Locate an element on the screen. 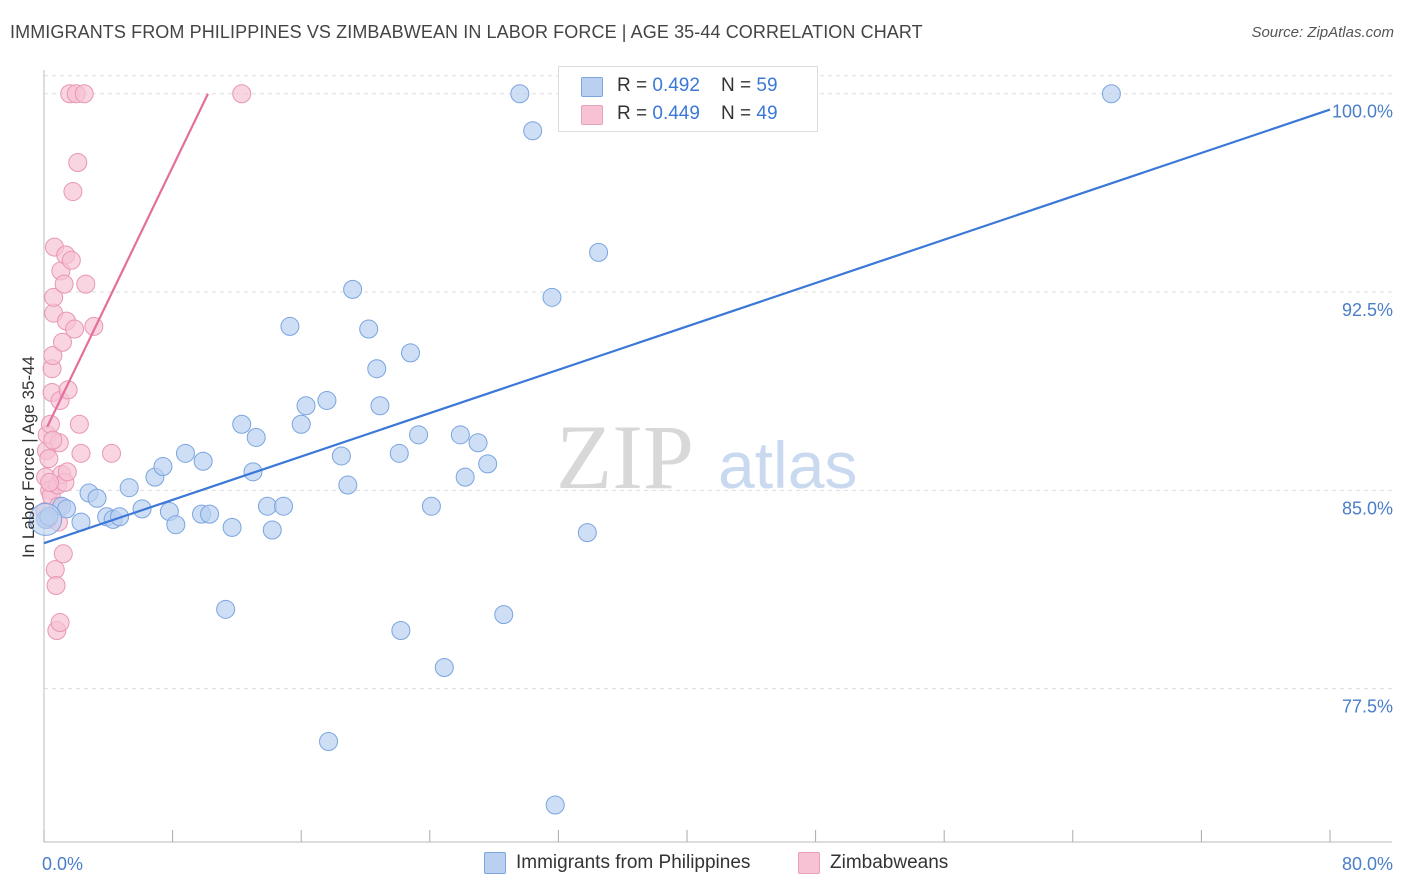 This screenshot has height=892, width=1406. y-tick-label: 77.5% is located at coordinates (1367, 707).